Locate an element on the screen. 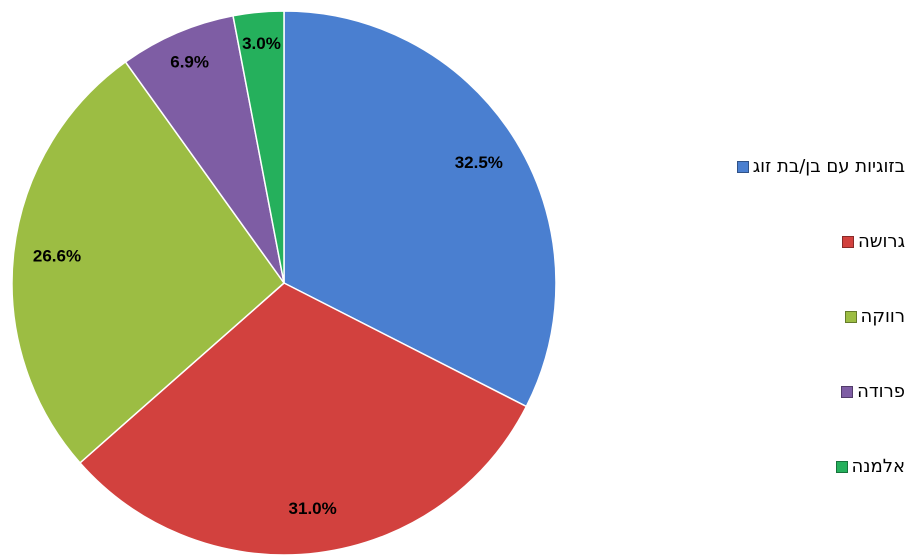 This screenshot has width=909, height=558. legend-label: גרושה is located at coordinates (881, 241).